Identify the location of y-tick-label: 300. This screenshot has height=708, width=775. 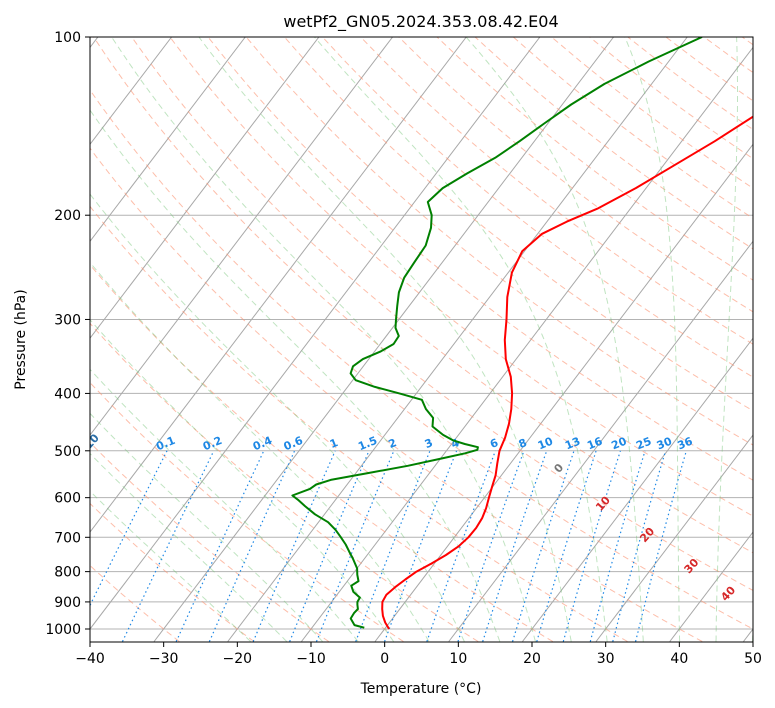
(67, 320).